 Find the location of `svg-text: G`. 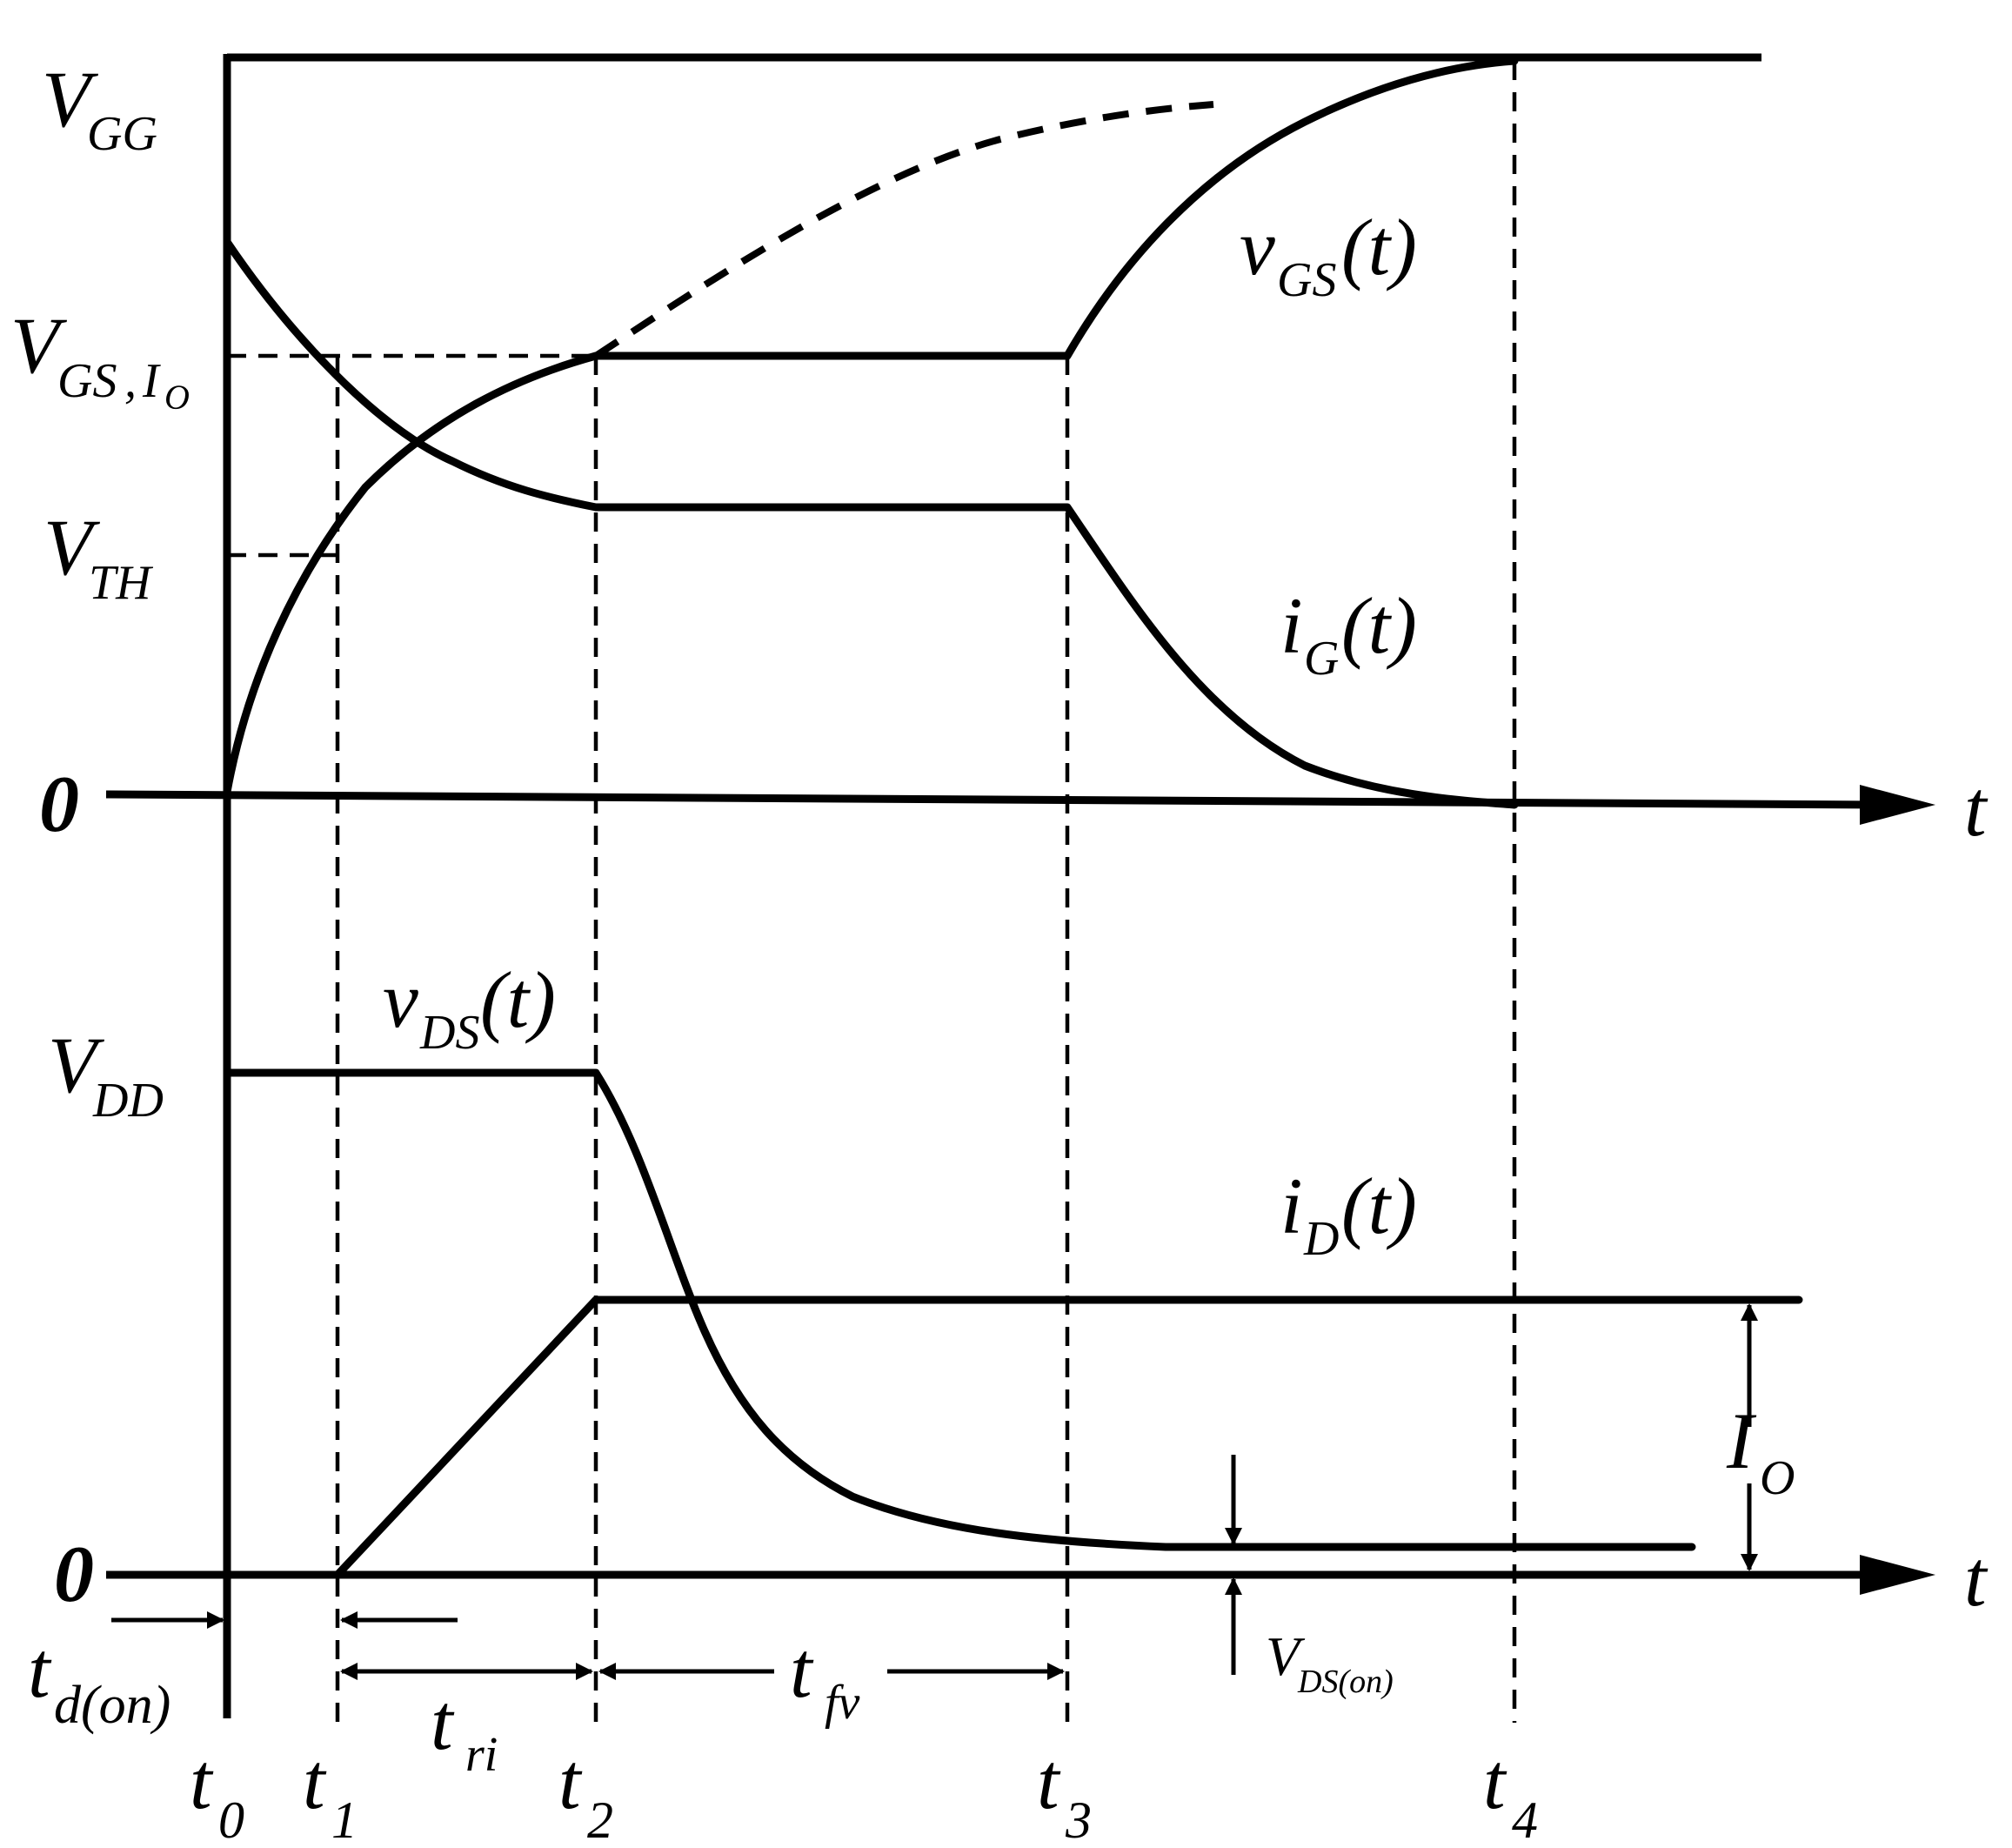

svg-text: G is located at coordinates (1322, 659).